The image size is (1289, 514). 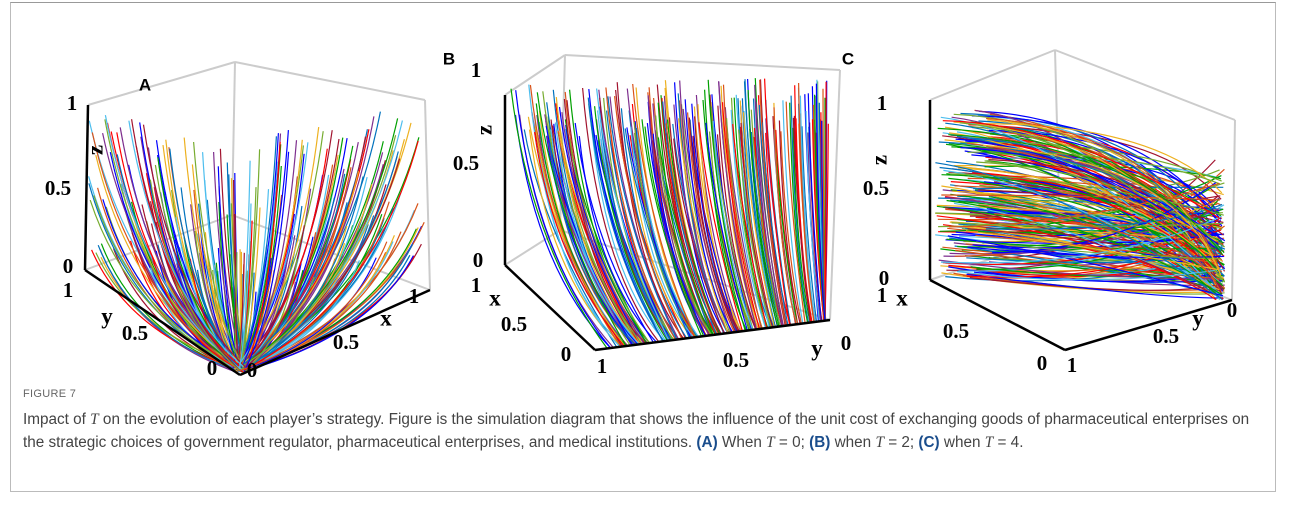 I want to click on axis-label: x, so click(x=386, y=317).